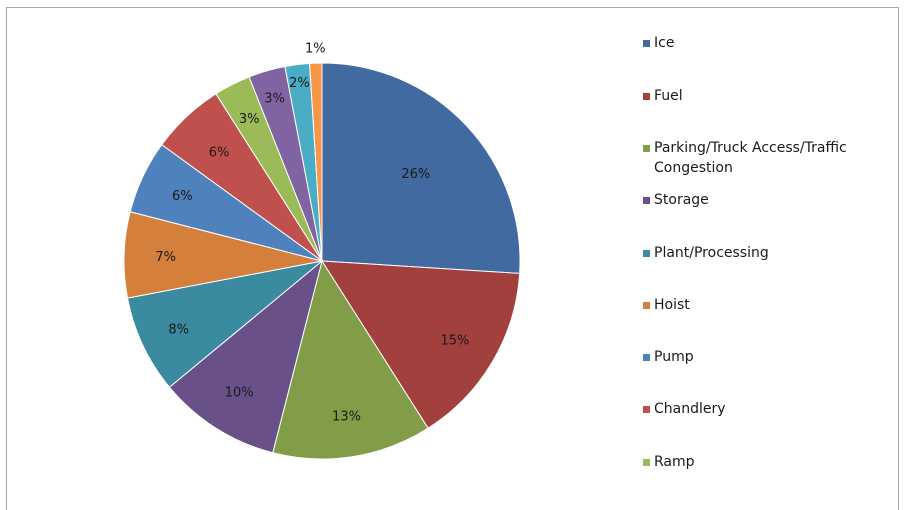 The width and height of the screenshot is (905, 510). What do you see at coordinates (165, 257) in the screenshot?
I see `slice-data-label: 7%` at bounding box center [165, 257].